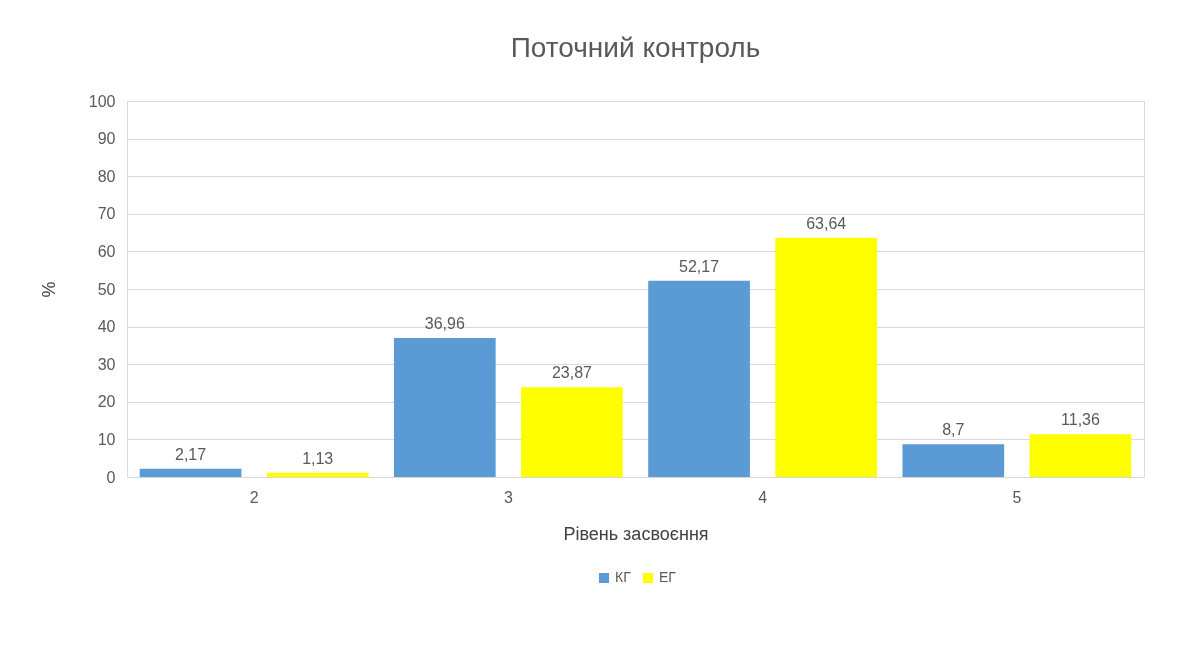 The width and height of the screenshot is (1182, 653). I want to click on data-label: 36,96, so click(444, 324).